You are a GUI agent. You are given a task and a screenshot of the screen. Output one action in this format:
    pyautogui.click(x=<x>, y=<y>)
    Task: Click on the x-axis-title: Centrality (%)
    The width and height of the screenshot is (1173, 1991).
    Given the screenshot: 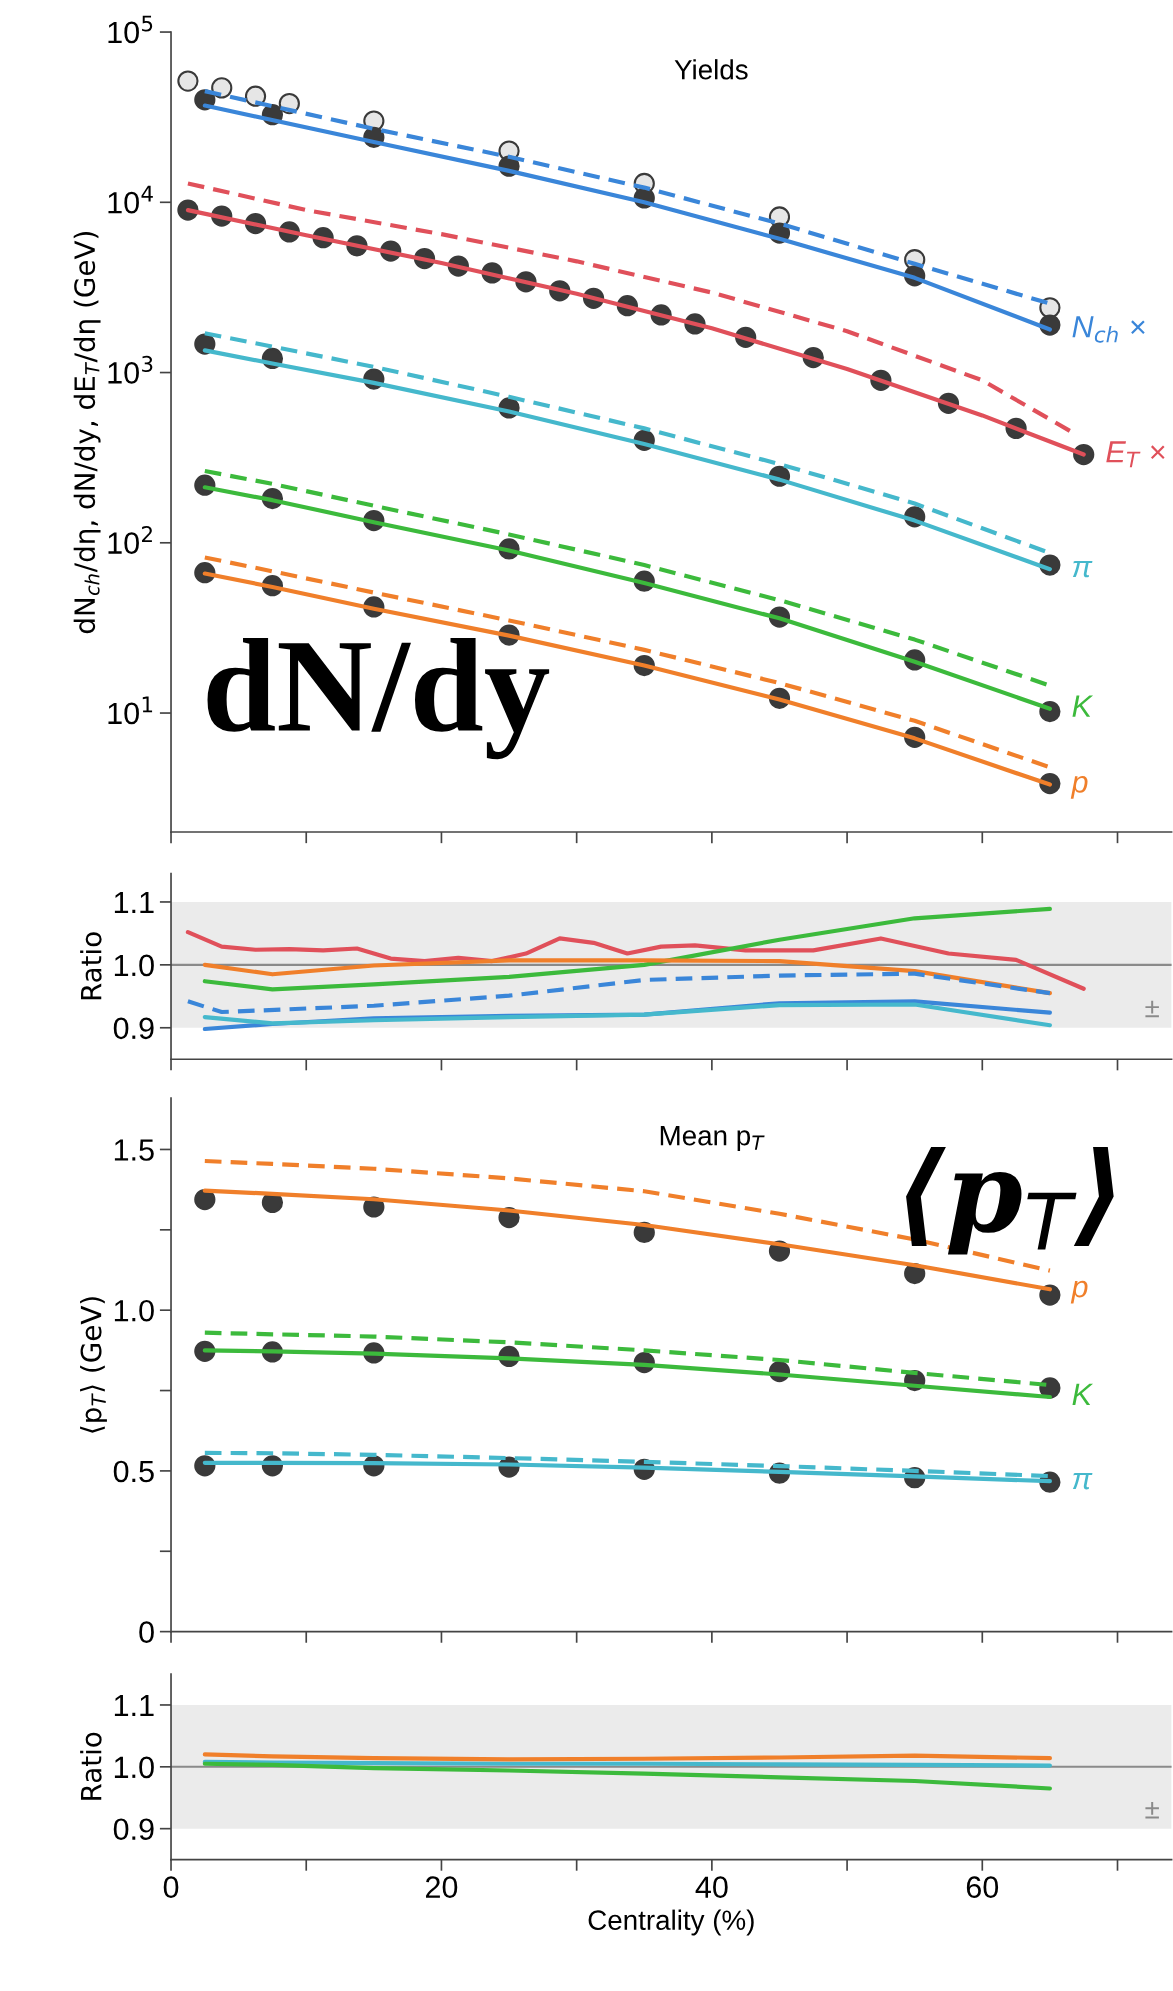 What is the action you would take?
    pyautogui.click(x=671, y=1922)
    